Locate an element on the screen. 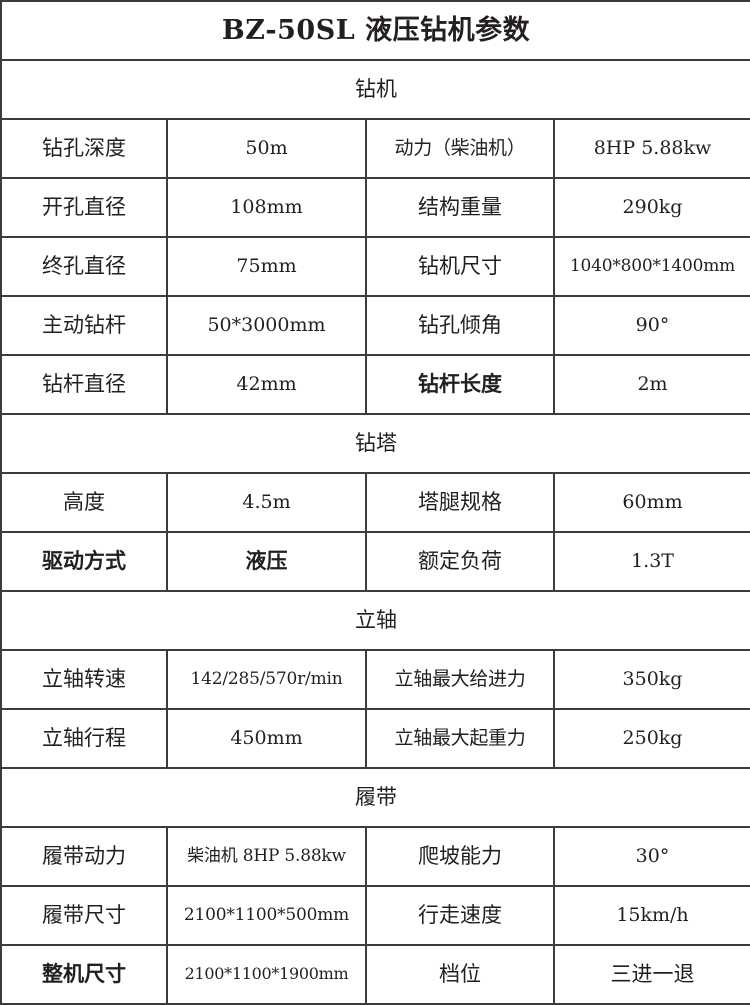  table-row: 履带尺寸 2100*1100*500mm 行走速度 15km/h is located at coordinates (375, 915).